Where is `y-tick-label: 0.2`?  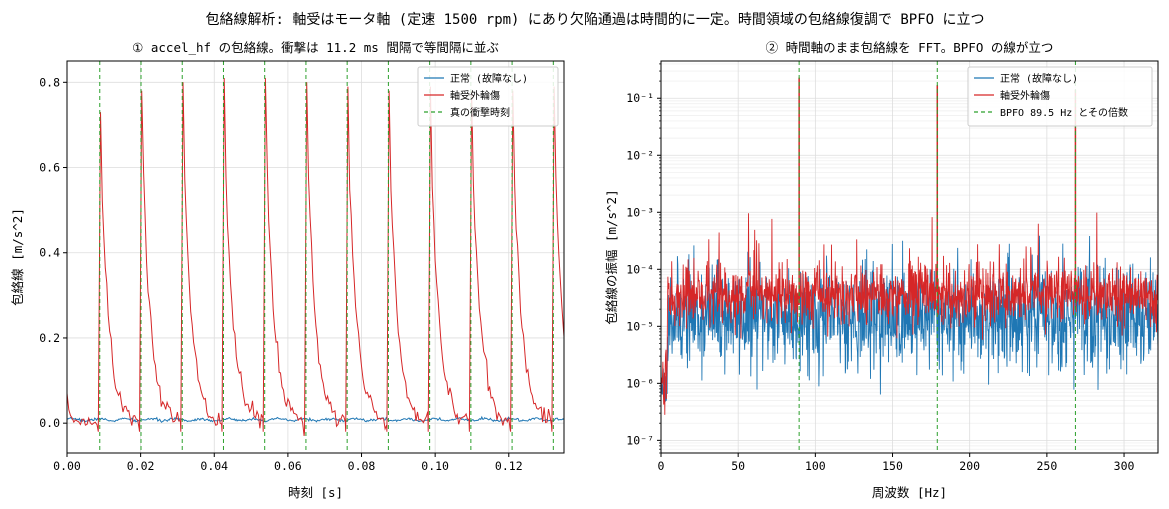 y-tick-label: 0.2 is located at coordinates (49, 338).